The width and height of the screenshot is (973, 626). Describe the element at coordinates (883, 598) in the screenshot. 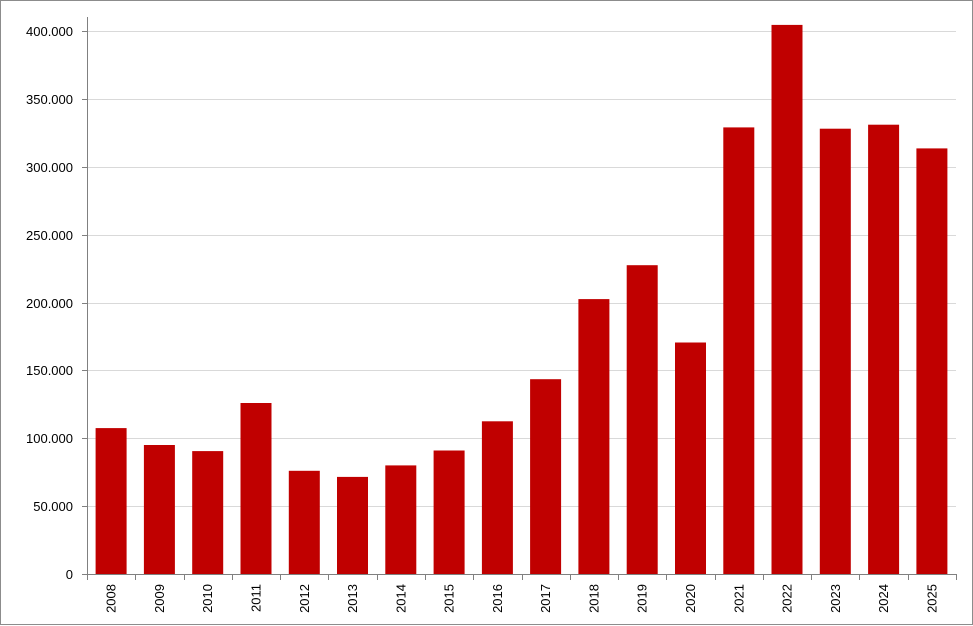

I see `x-tick-label: 2024` at that location.